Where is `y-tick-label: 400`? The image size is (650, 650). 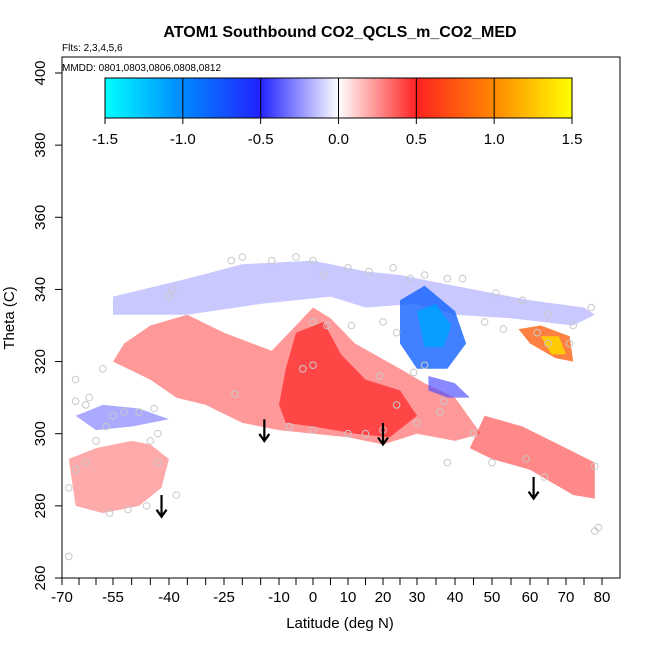 y-tick-label: 400 is located at coordinates (40, 72).